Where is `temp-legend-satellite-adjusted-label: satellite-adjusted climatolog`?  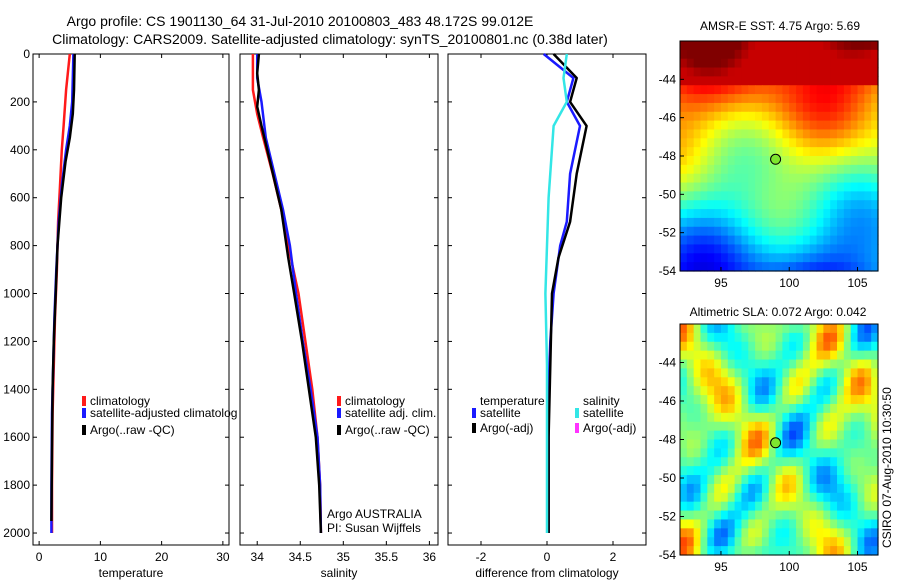
temp-legend-satellite-adjusted-label: satellite-adjusted climatolog is located at coordinates (163, 413).